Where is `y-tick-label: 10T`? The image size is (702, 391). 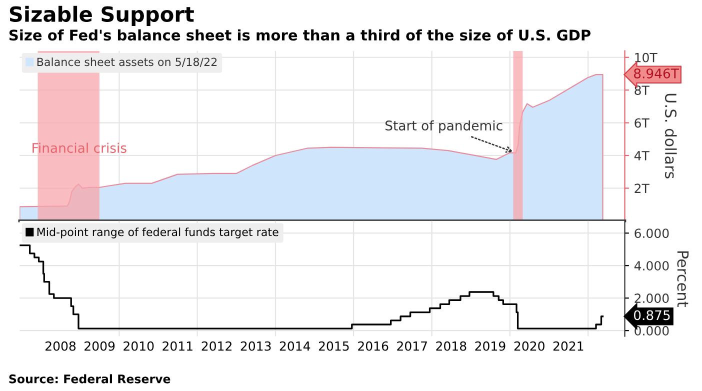 y-tick-label: 10T is located at coordinates (646, 57).